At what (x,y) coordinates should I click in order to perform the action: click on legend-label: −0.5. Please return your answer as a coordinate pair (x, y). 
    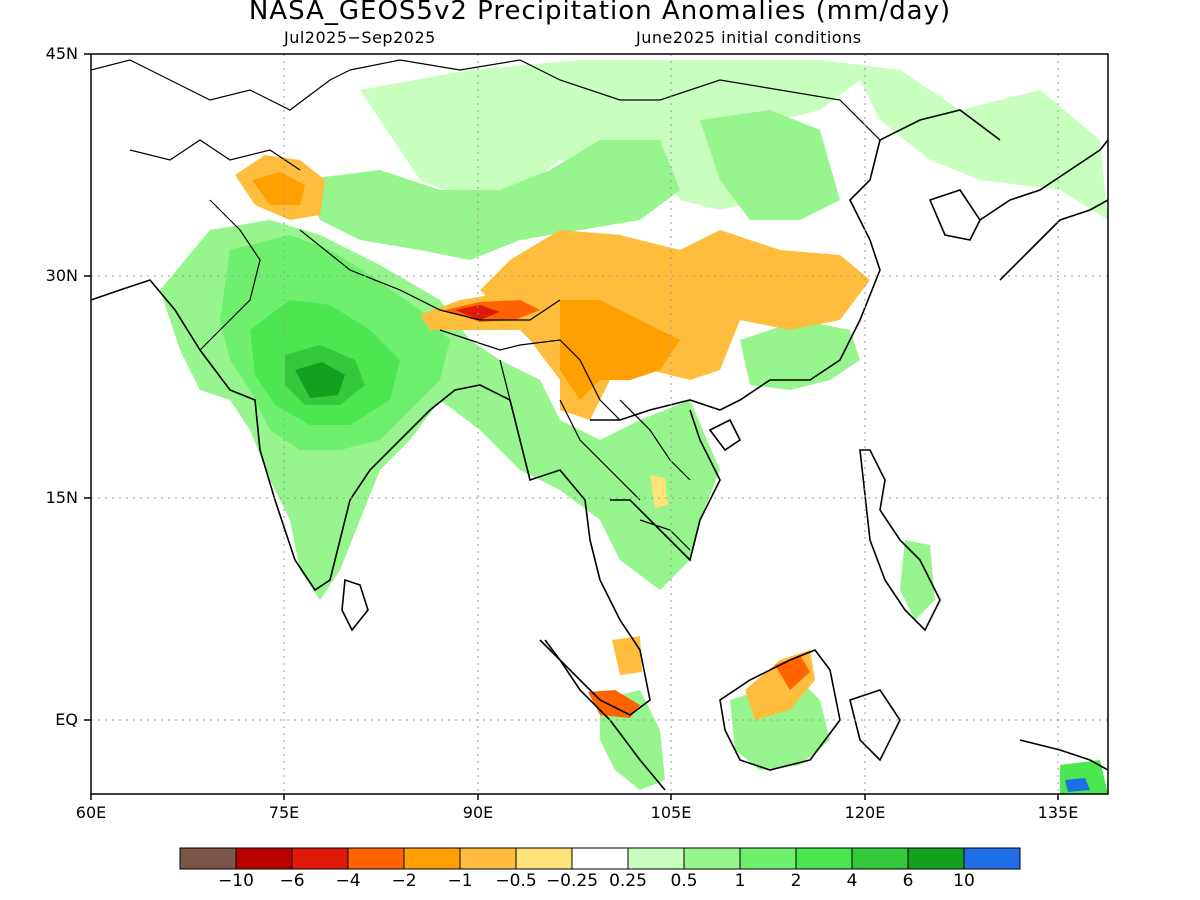
    Looking at the image, I should click on (516, 881).